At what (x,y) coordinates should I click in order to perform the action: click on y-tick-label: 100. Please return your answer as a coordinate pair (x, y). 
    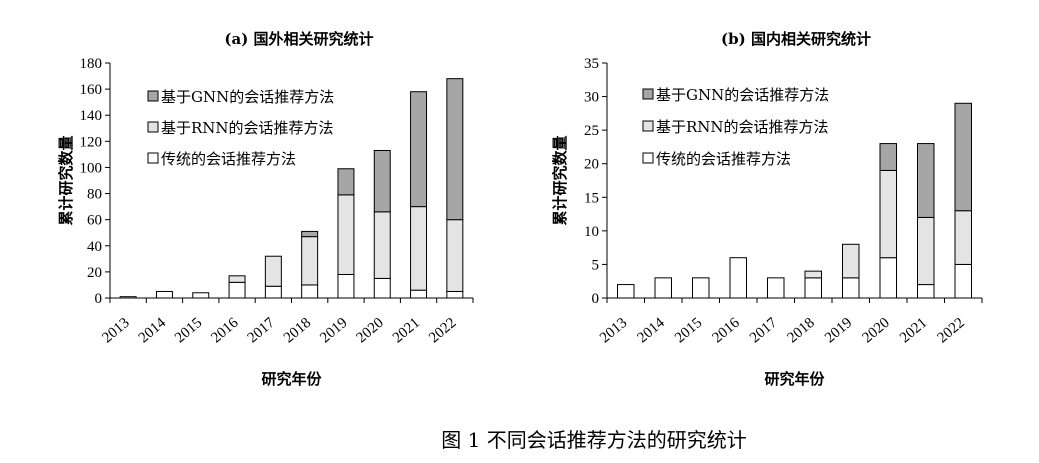
    Looking at the image, I should click on (91, 168).